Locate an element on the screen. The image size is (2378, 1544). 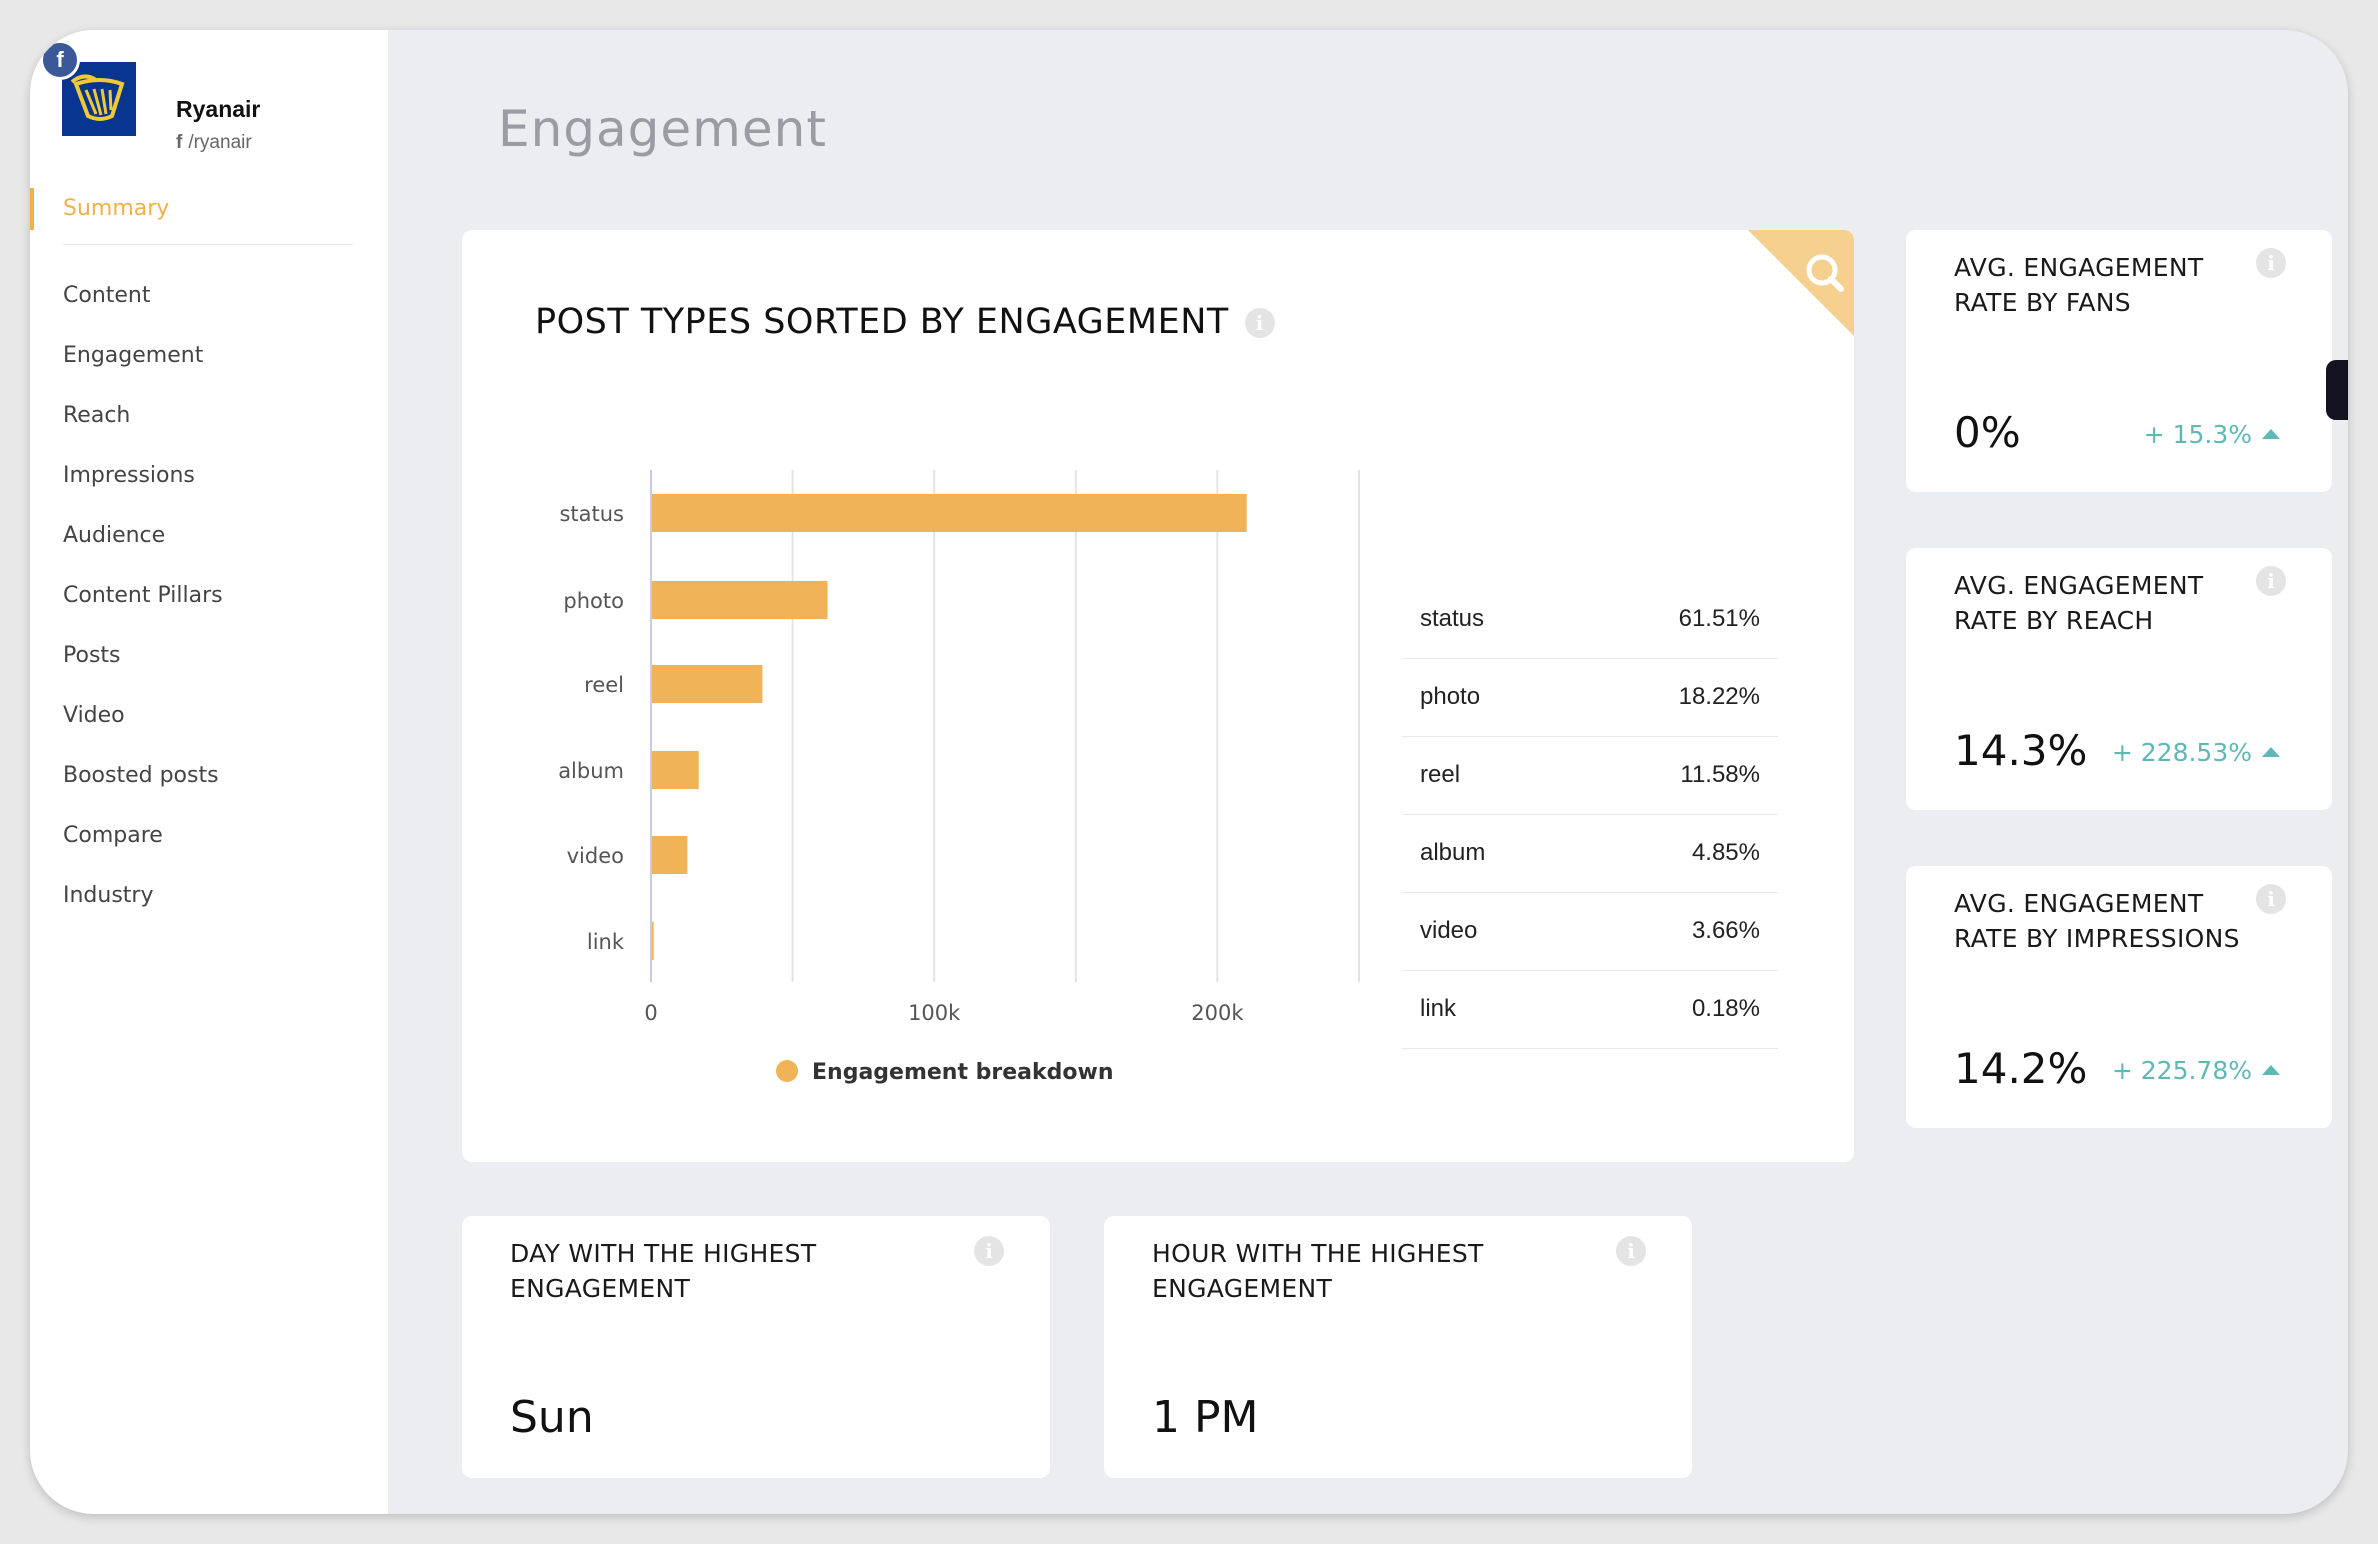
table-row: album 4.85% is located at coordinates (1590, 853).